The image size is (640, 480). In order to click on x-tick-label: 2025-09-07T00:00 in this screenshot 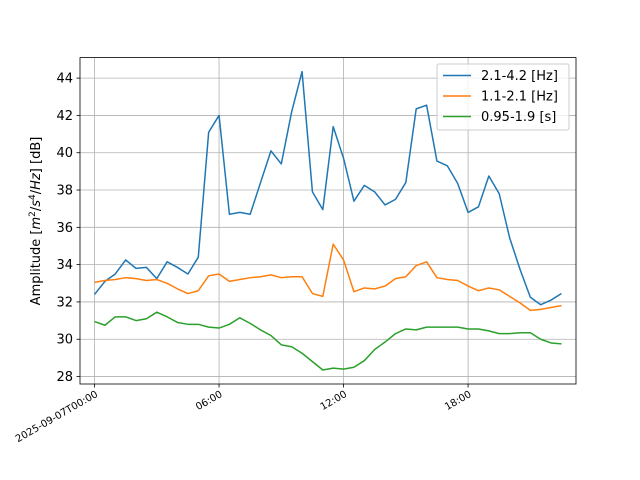, I will do `click(57, 417)`.